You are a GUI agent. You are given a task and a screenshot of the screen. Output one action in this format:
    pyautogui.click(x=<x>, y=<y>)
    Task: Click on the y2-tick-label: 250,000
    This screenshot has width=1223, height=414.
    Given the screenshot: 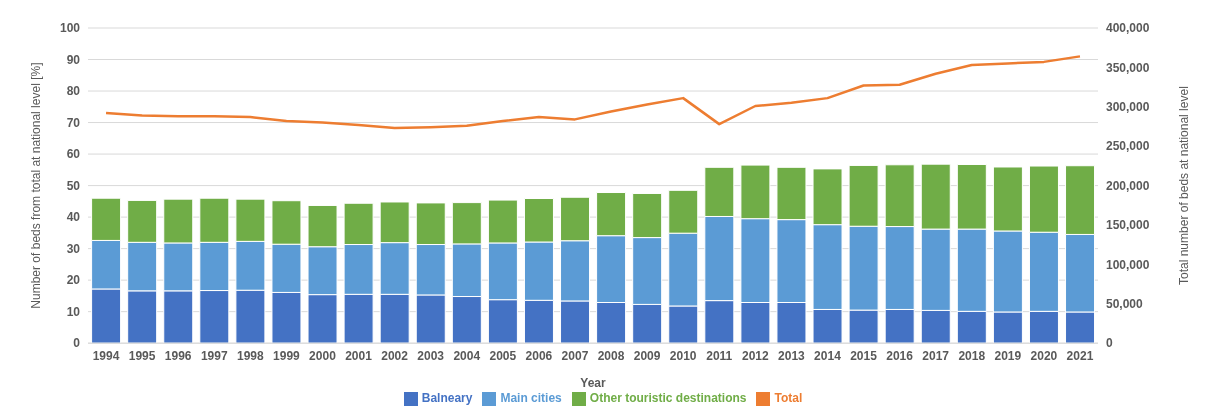 What is the action you would take?
    pyautogui.click(x=1128, y=146)
    